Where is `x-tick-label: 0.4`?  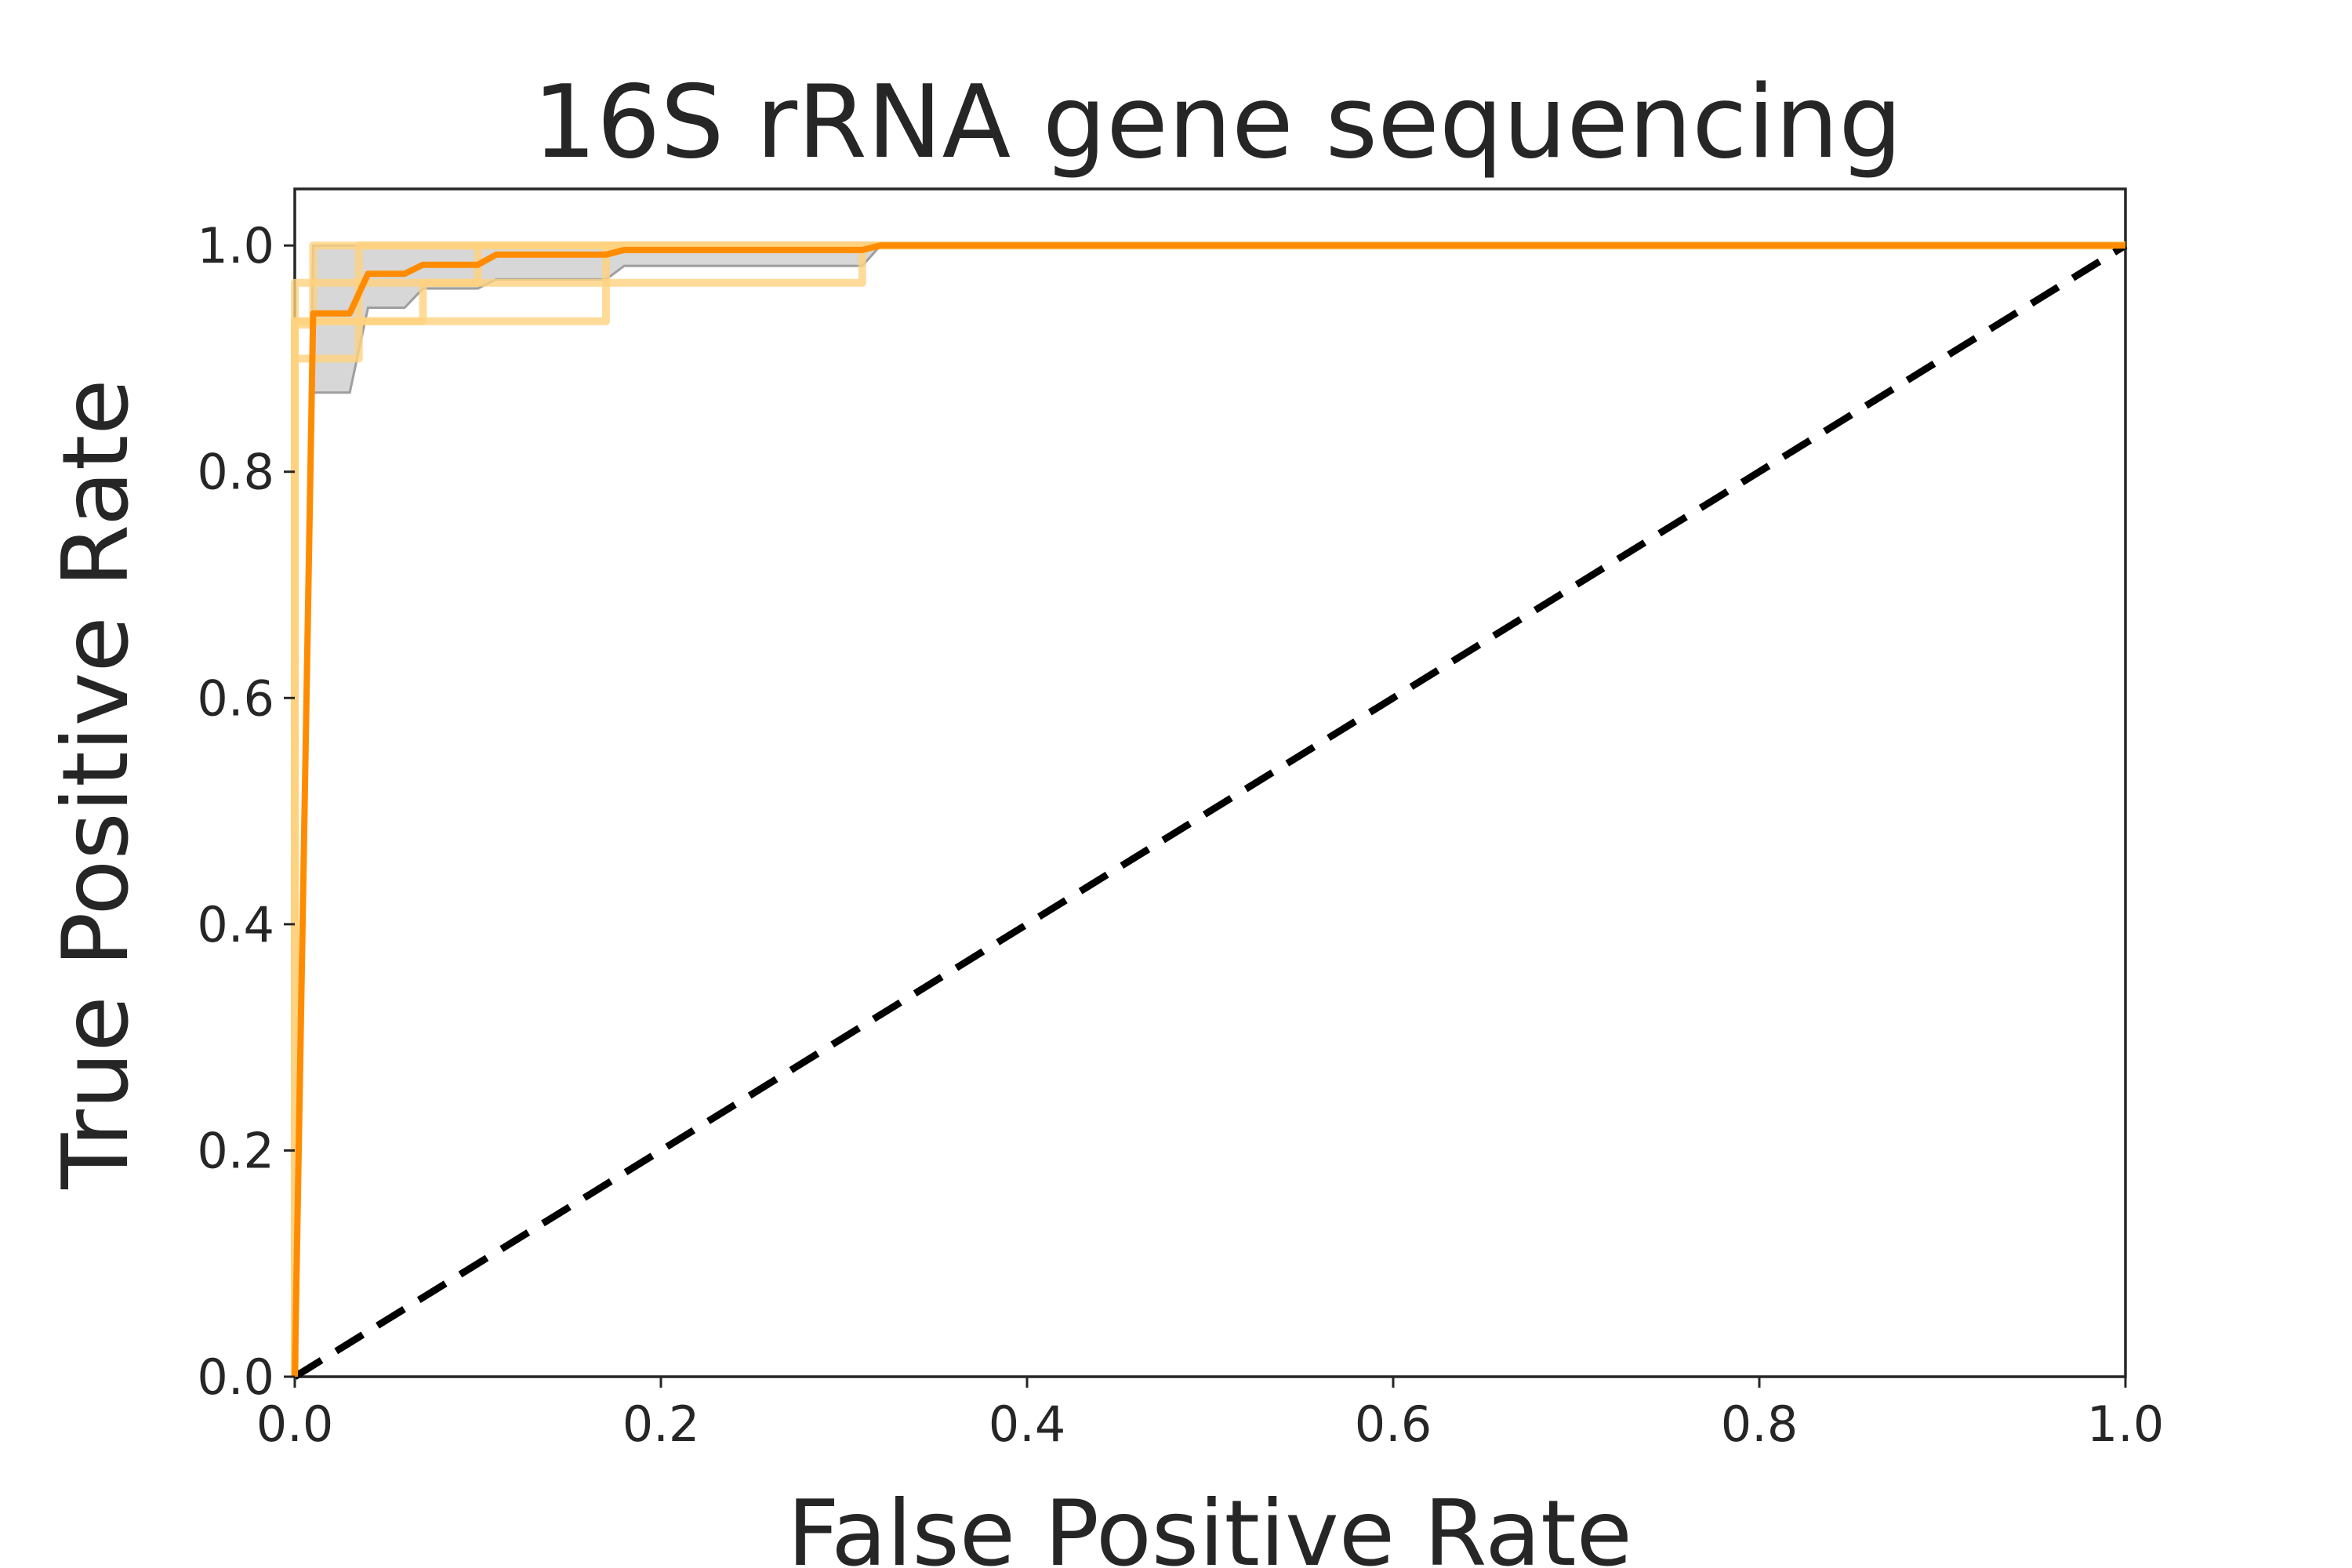
x-tick-label: 0.4 is located at coordinates (1027, 1424).